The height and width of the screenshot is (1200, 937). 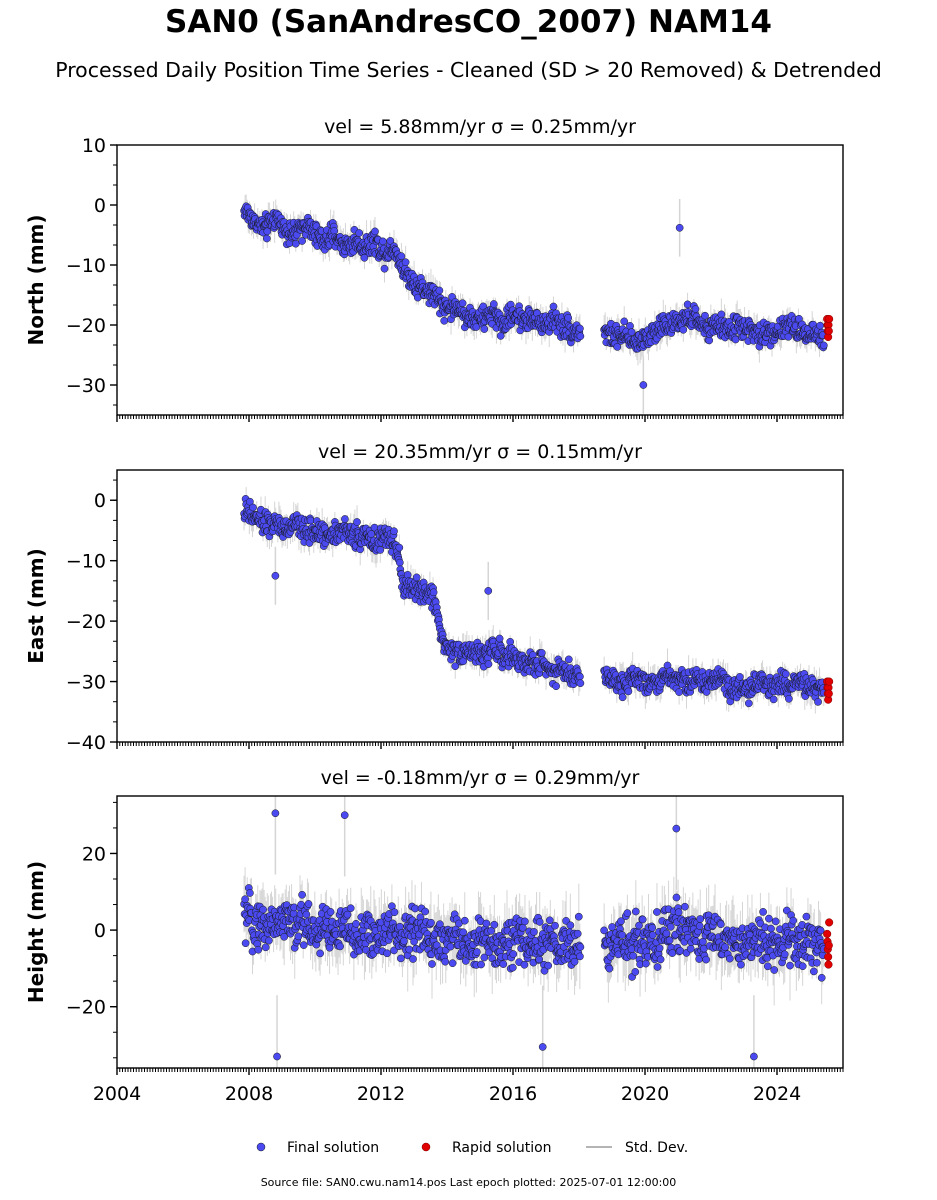 What do you see at coordinates (86, 386) in the screenshot?
I see `y-tick-label: −30` at bounding box center [86, 386].